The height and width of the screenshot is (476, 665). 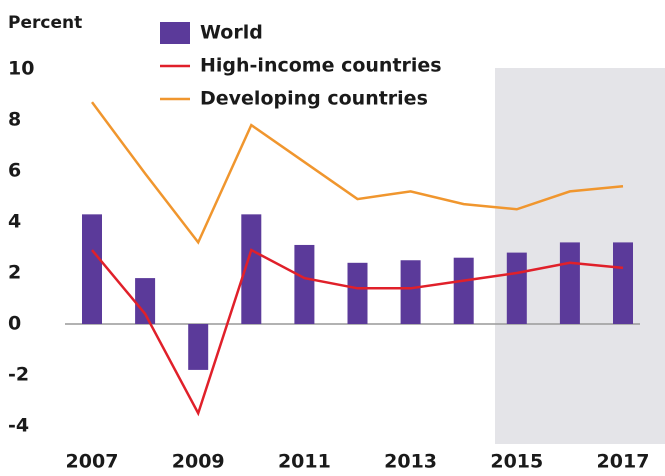 I want to click on y-tick-label: 10, so click(x=21, y=69).